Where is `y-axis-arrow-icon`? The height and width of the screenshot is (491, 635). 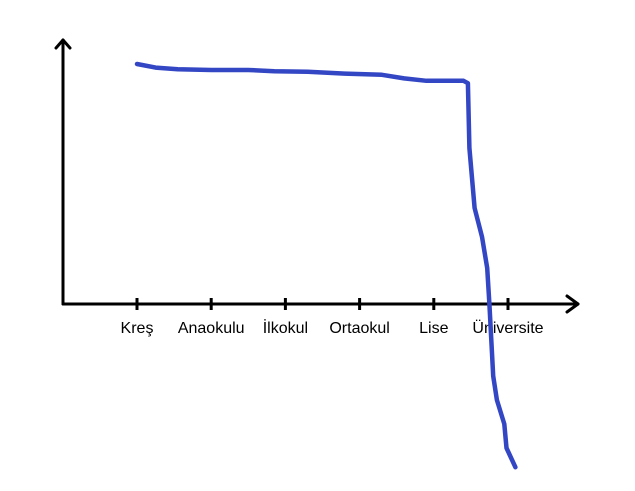 y-axis-arrow-icon is located at coordinates (63, 44).